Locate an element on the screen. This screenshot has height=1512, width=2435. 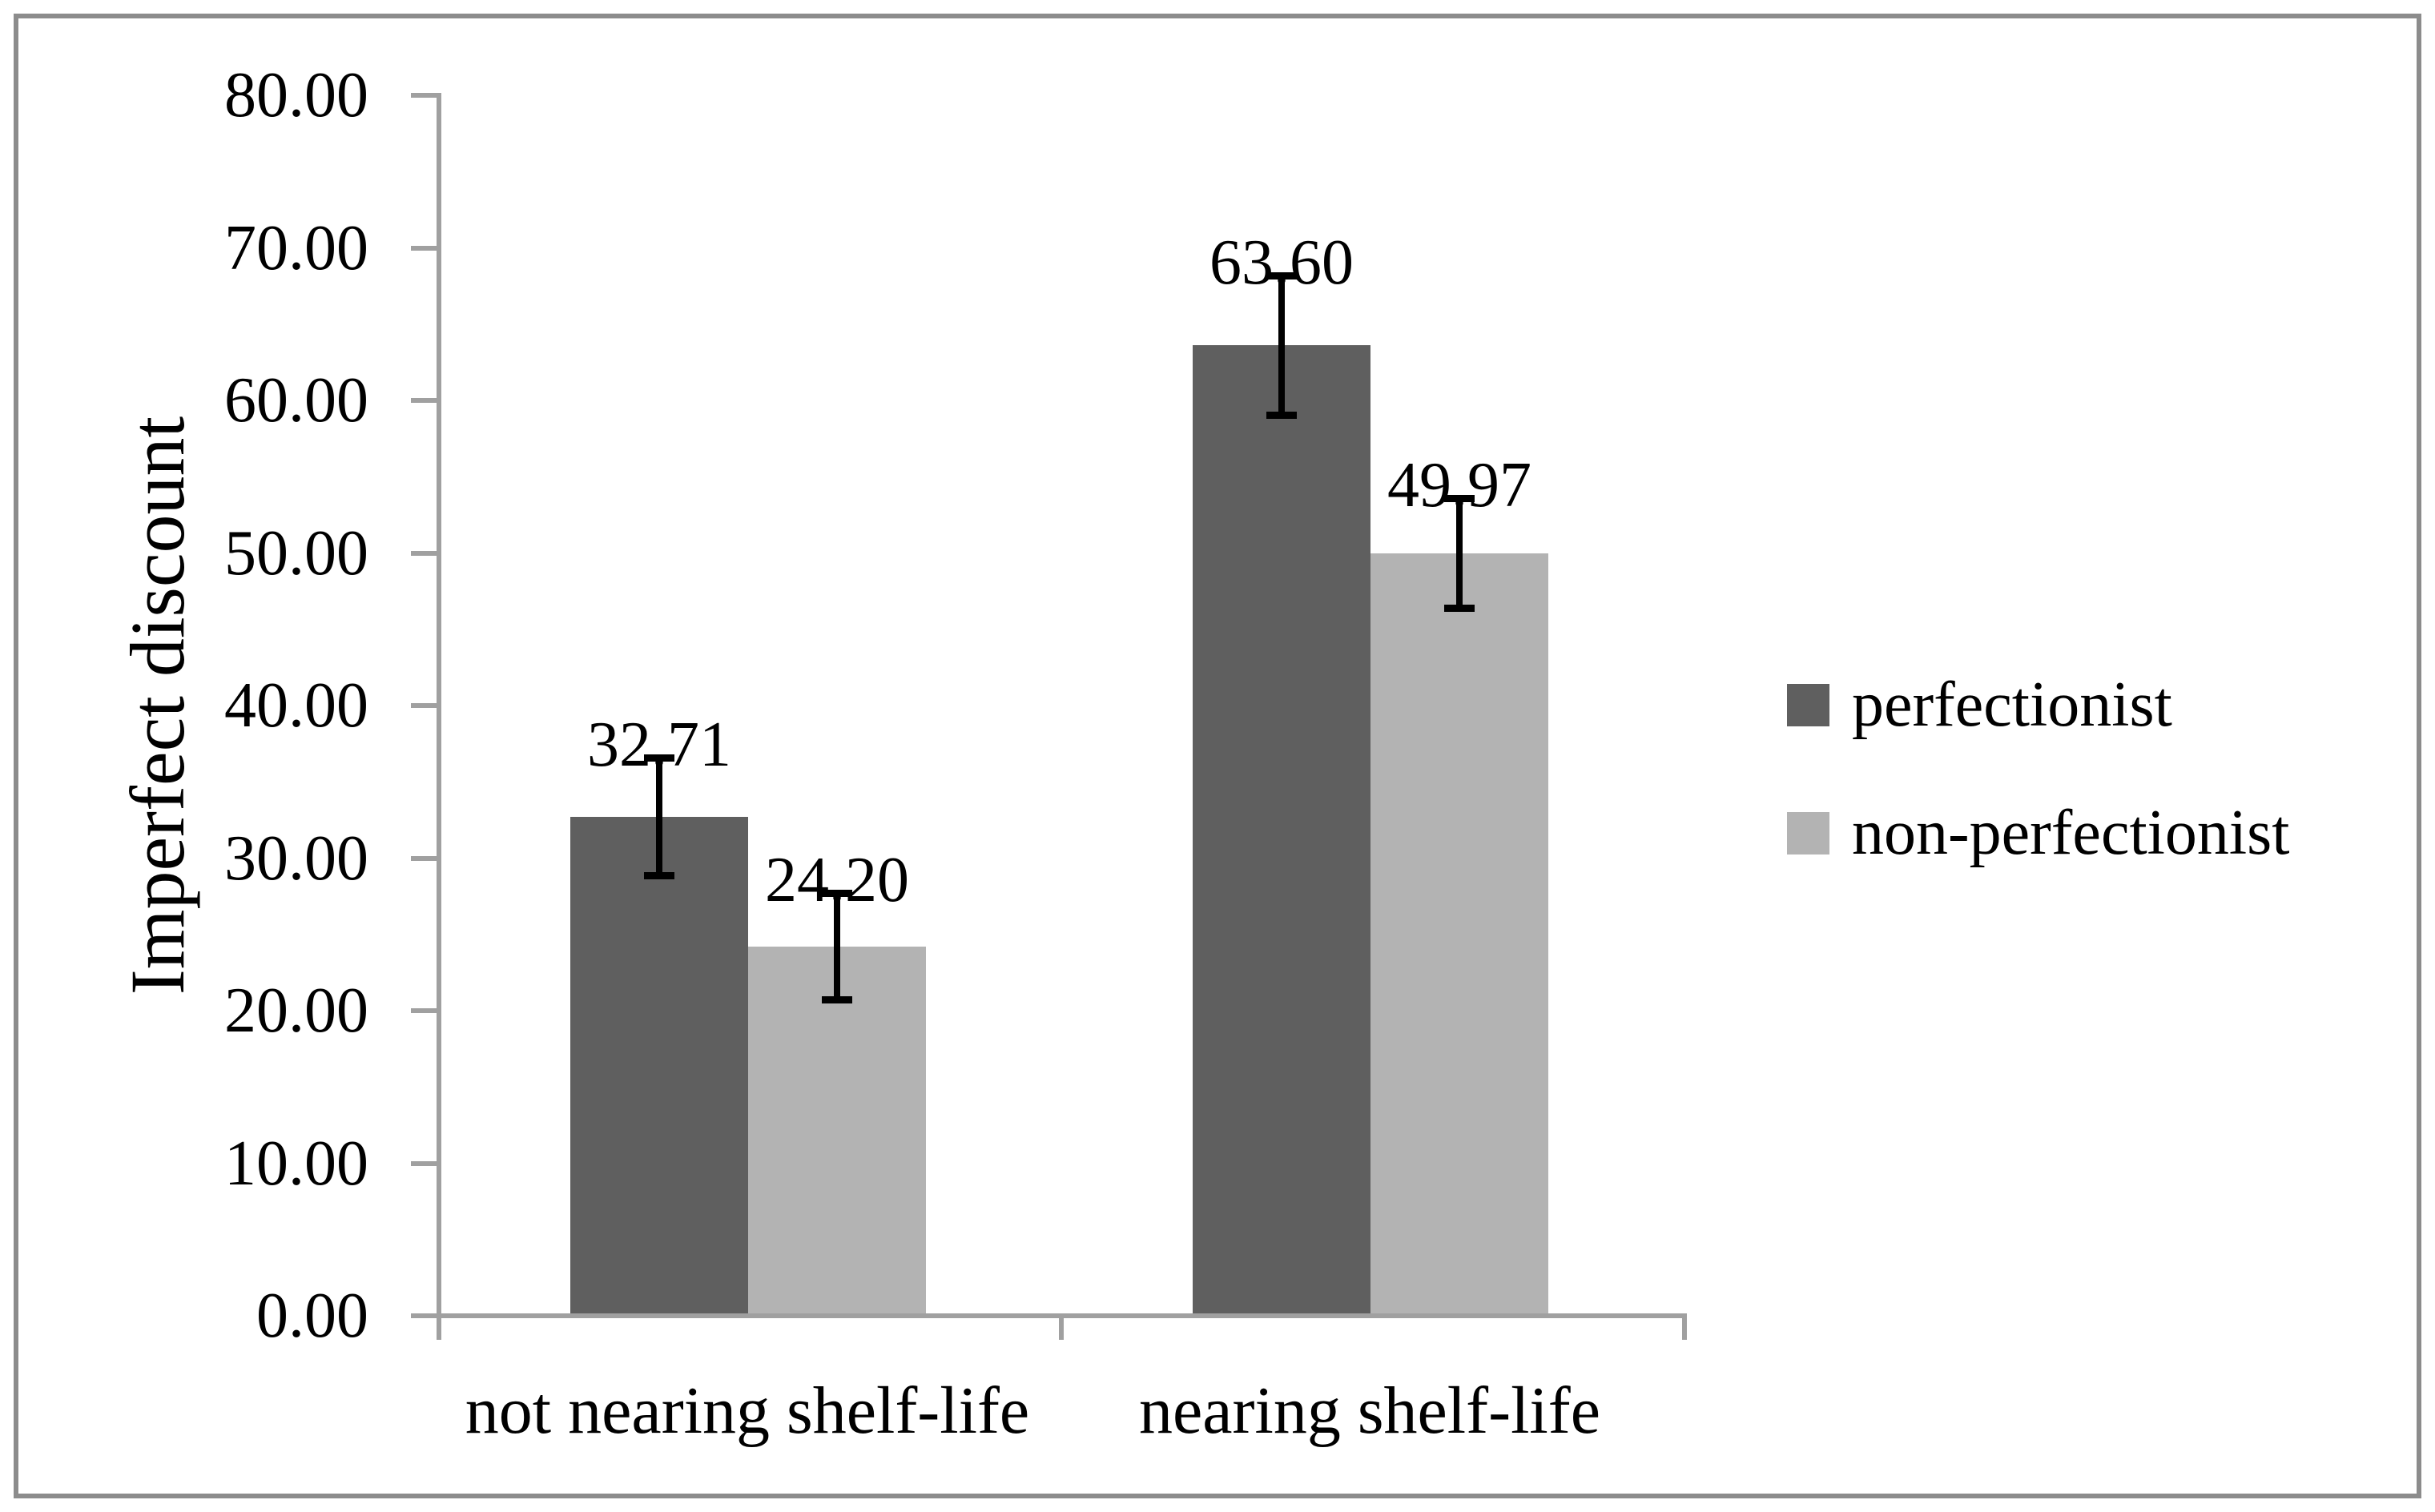
y-tick-label: 50.00 is located at coordinates (296, 553).